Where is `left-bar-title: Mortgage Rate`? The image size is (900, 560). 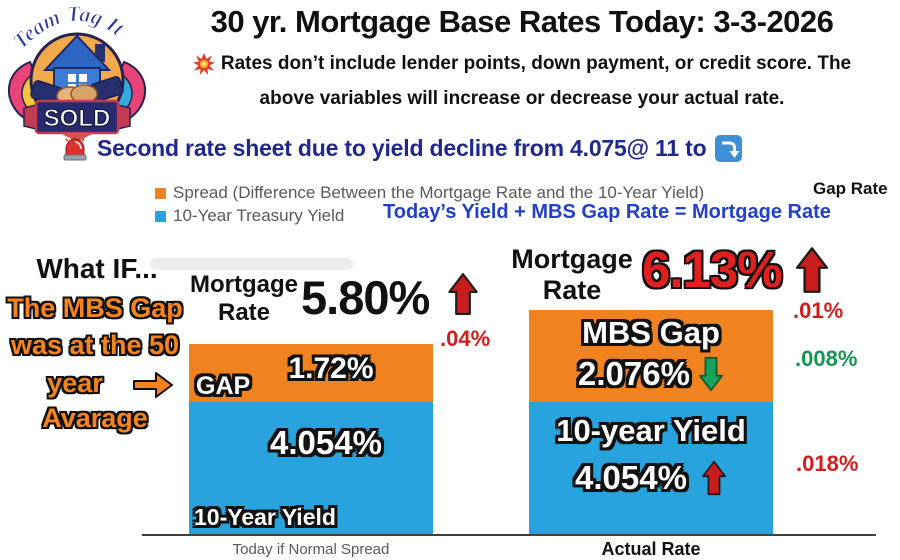
left-bar-title: Mortgage Rate is located at coordinates (244, 298).